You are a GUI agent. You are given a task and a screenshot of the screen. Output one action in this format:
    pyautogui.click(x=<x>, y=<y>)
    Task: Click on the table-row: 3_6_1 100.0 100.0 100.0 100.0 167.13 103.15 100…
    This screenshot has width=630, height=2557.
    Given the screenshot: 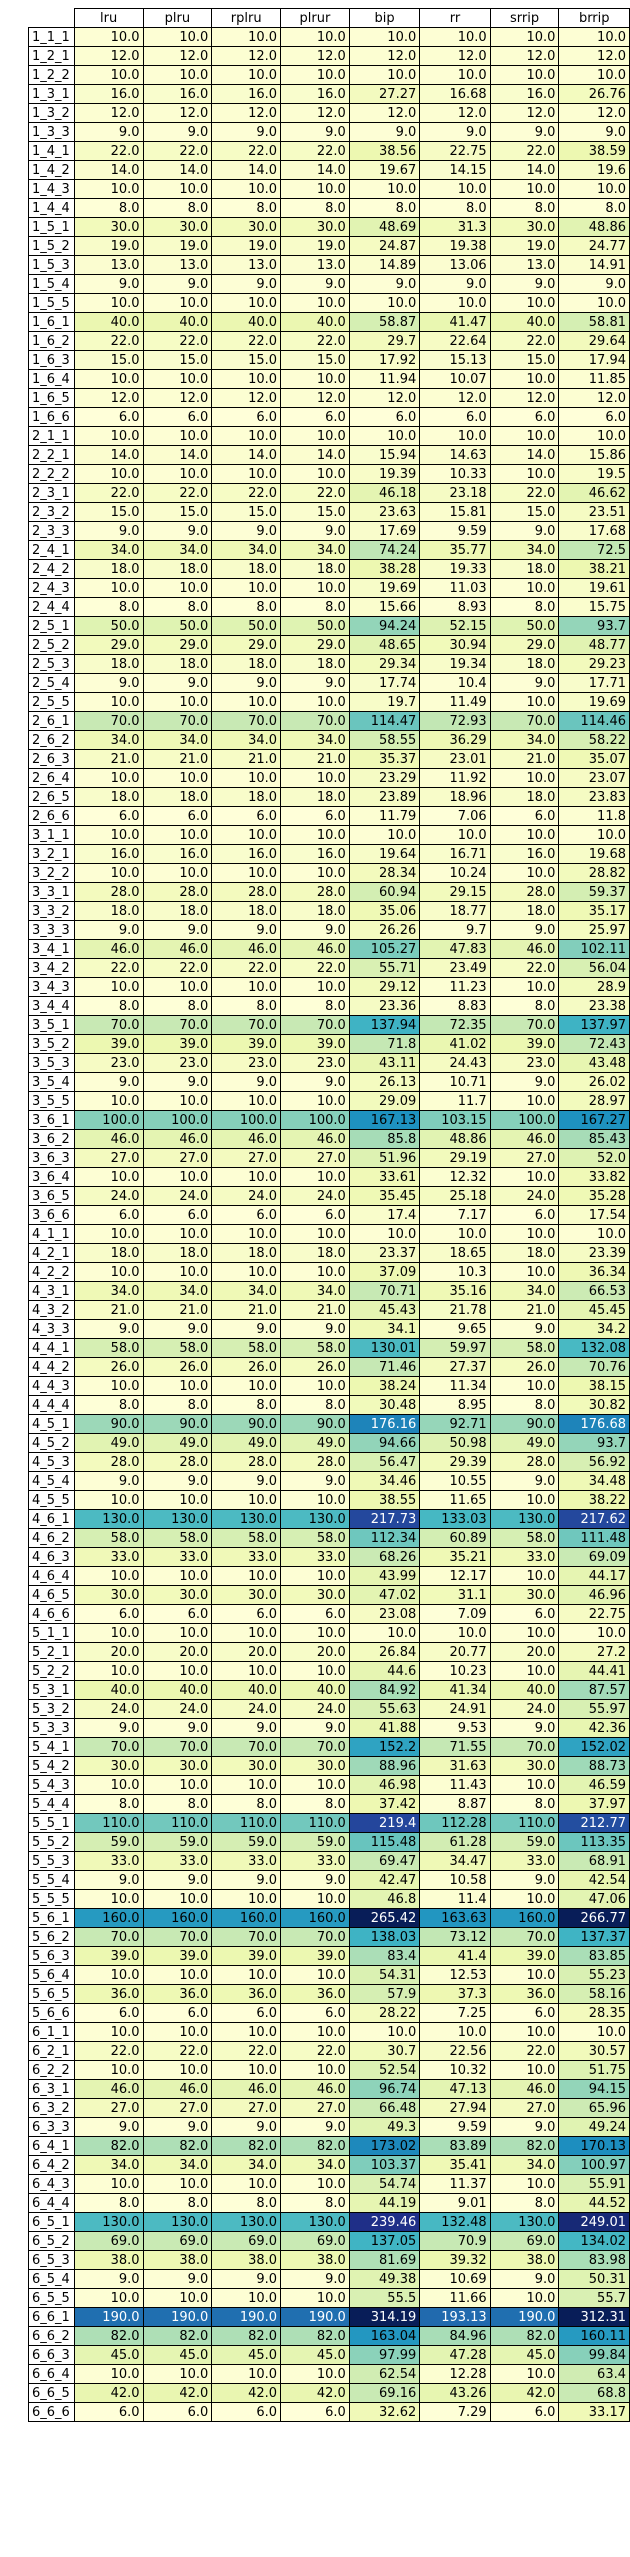 What is the action you would take?
    pyautogui.click(x=329, y=1120)
    